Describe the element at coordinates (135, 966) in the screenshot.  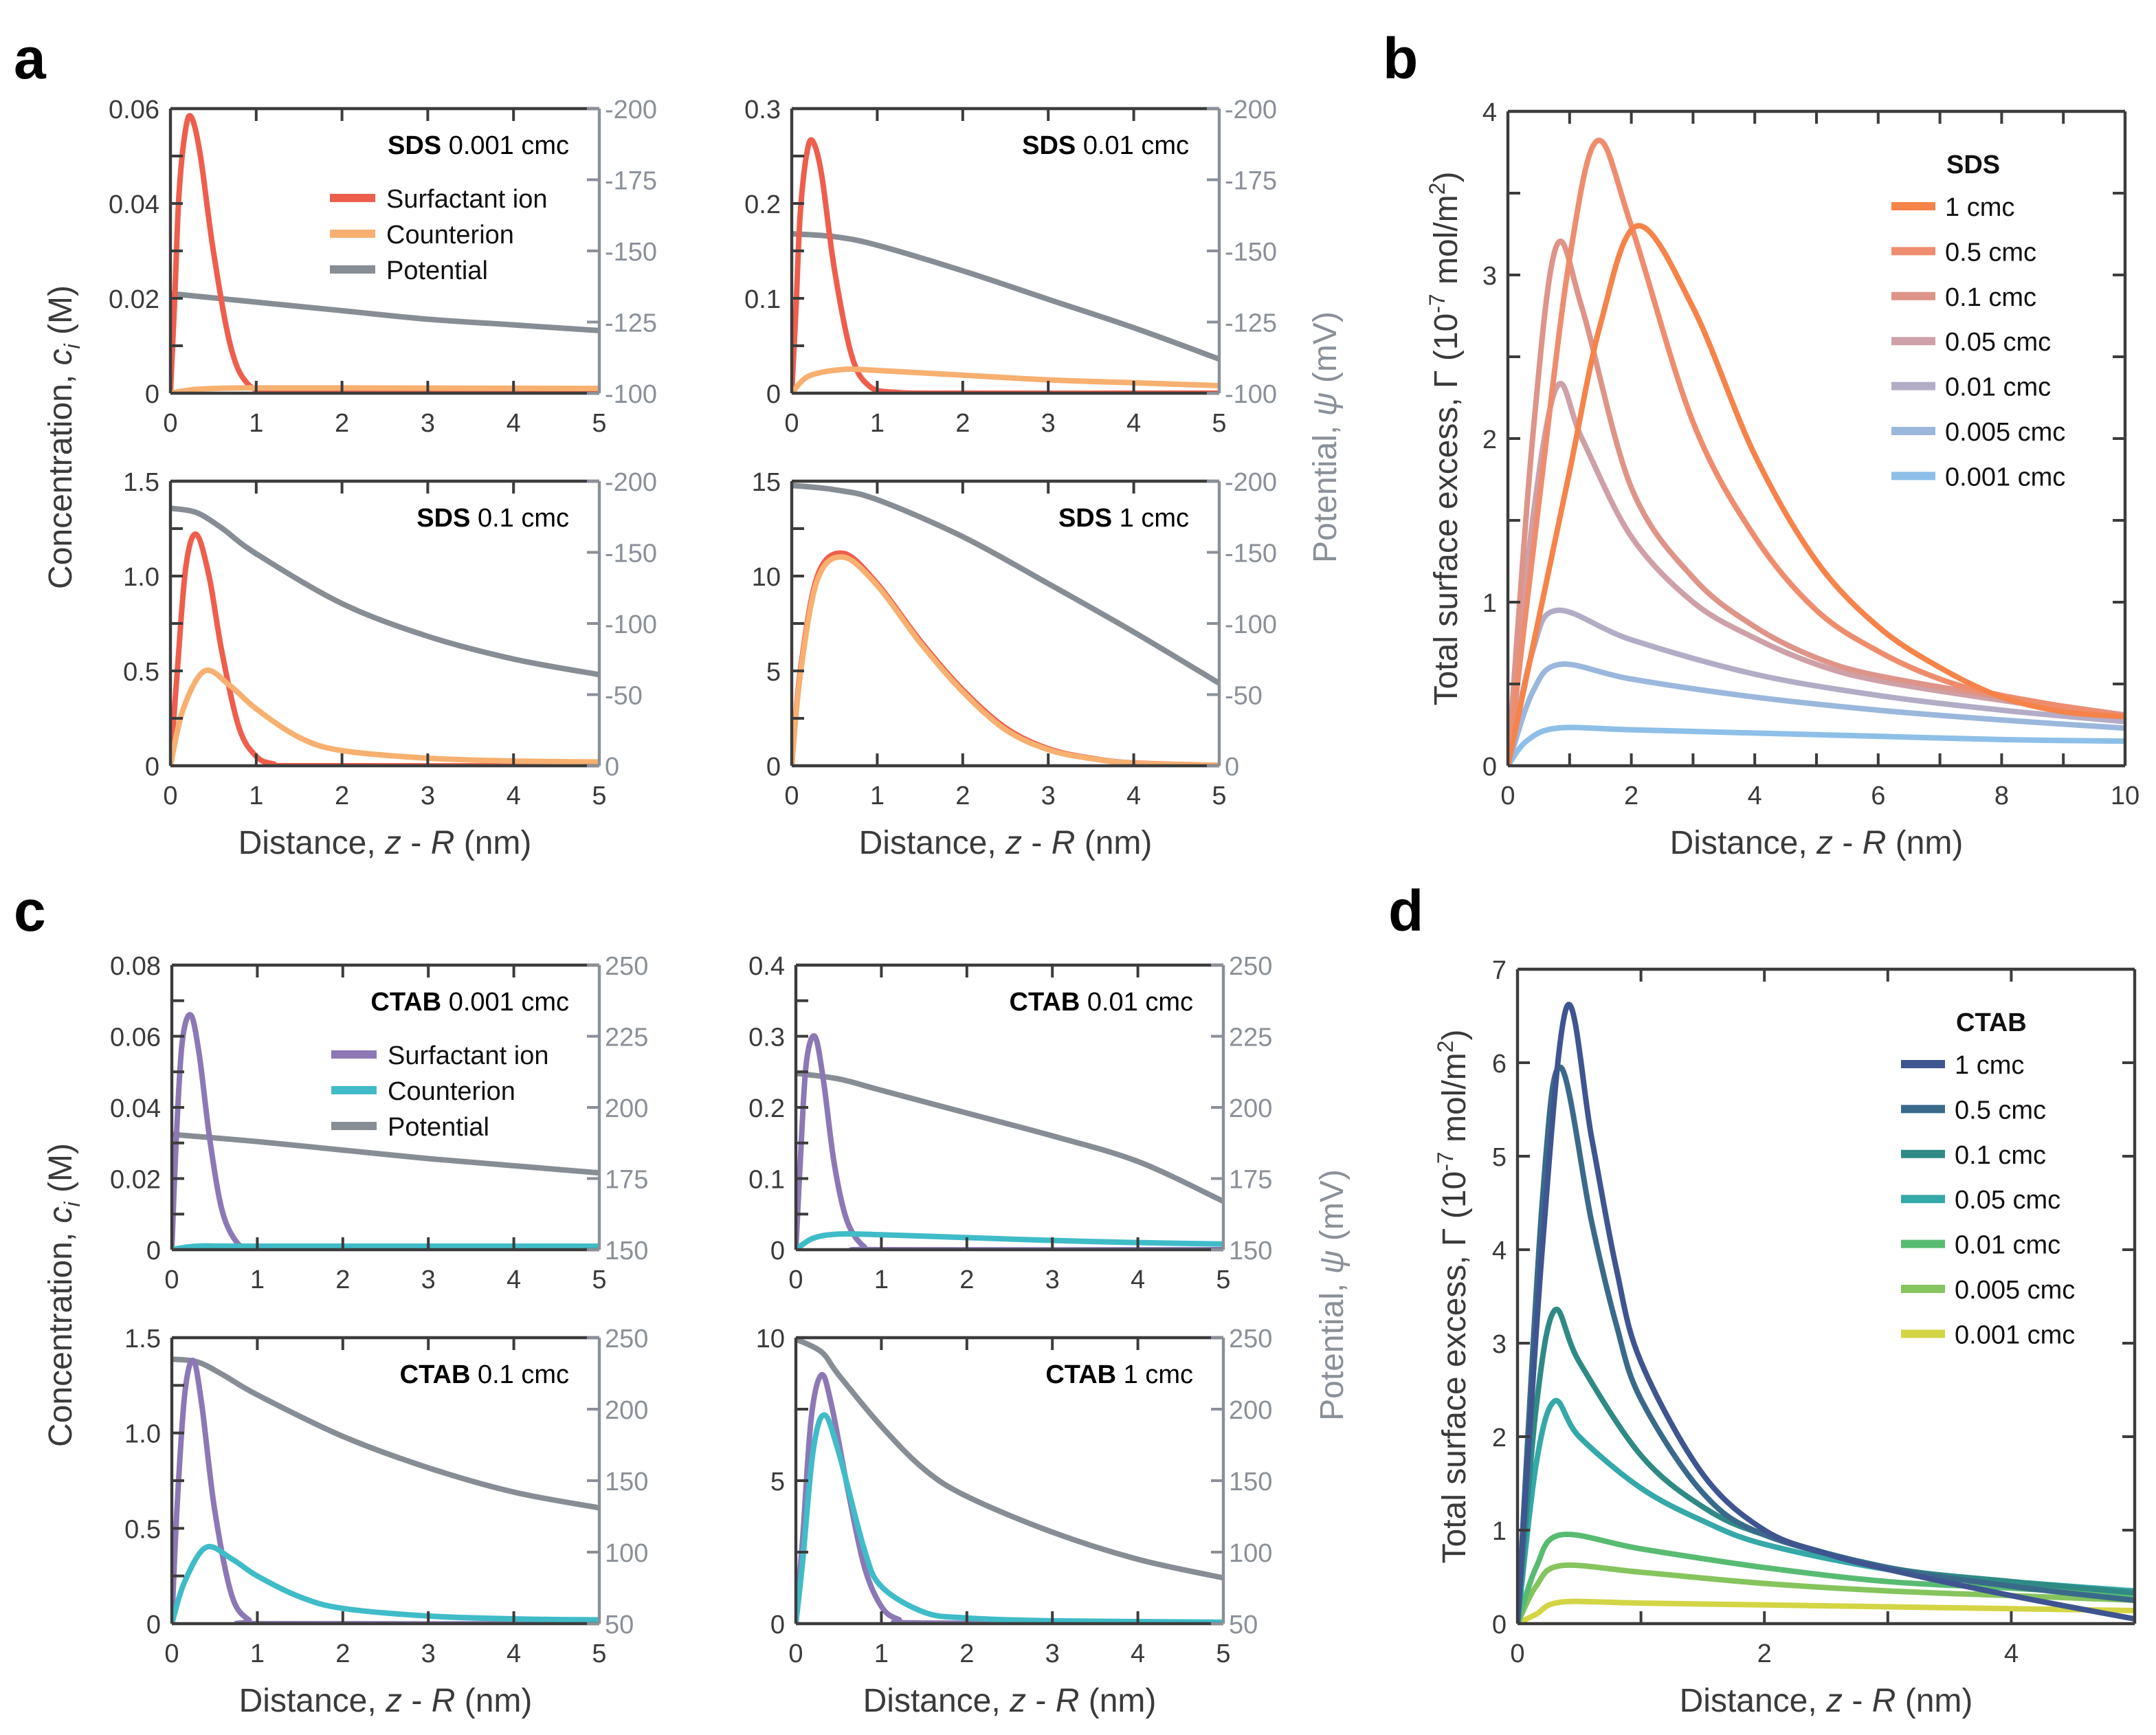
I see `y-tick-label: 0.08` at that location.